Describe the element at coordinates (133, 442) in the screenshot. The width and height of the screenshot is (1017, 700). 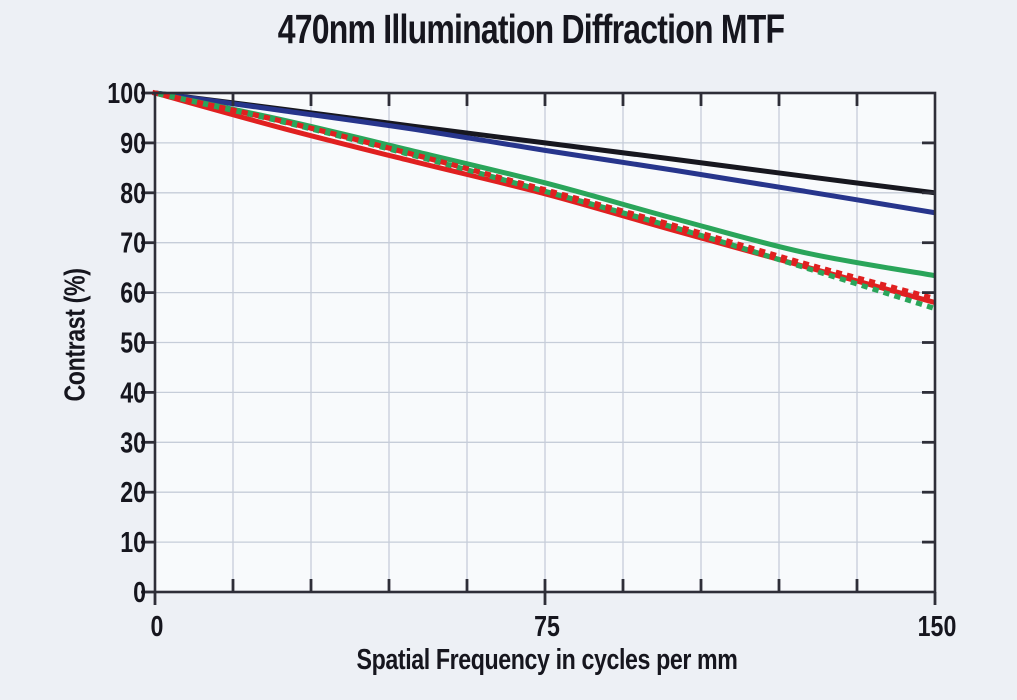
I see `y-tick-label: 30` at that location.